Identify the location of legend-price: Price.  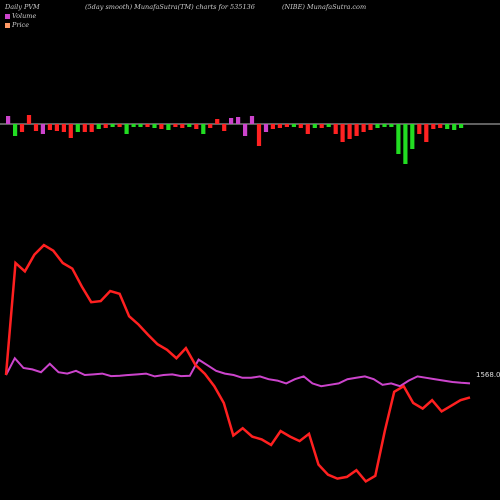
(17, 25).